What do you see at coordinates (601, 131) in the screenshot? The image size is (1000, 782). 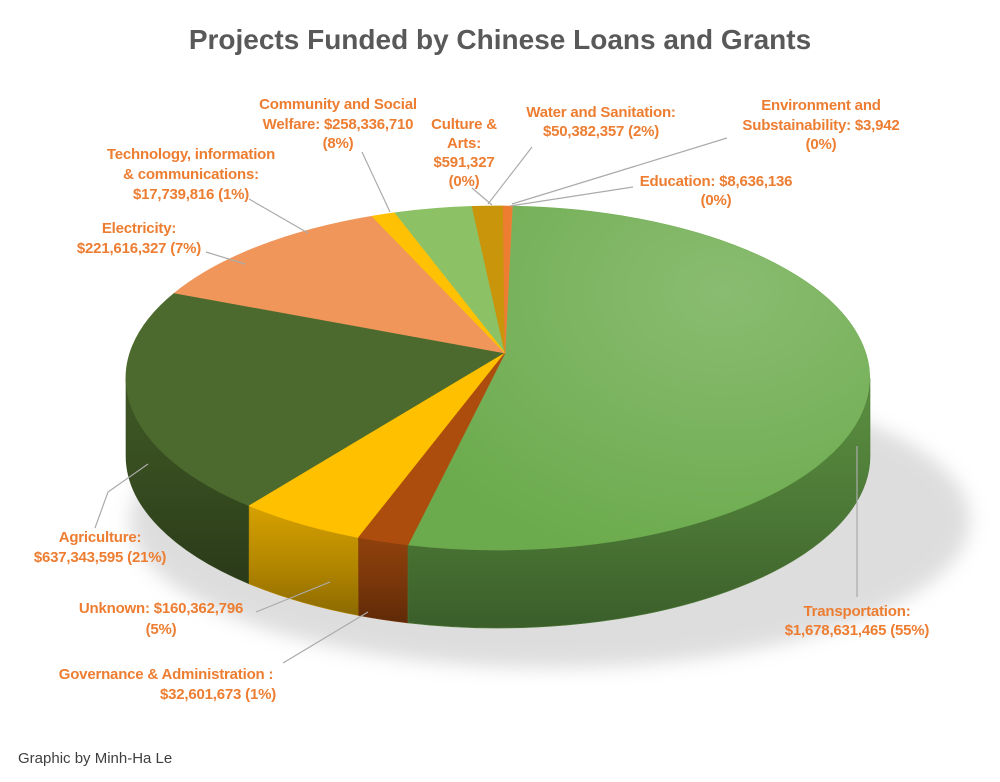 I see `label-water-line2: $50,382,357 (2%)` at bounding box center [601, 131].